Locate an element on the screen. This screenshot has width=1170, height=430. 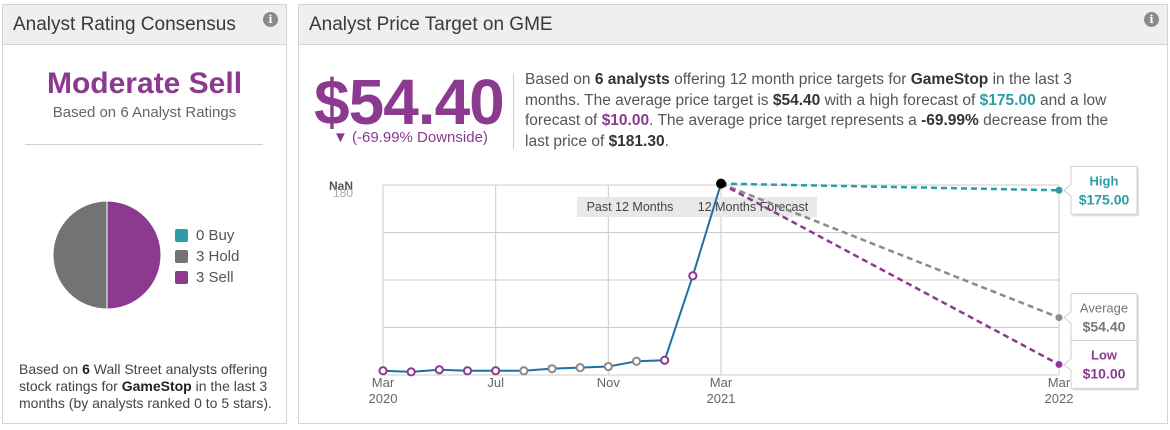
forecast-line-average is located at coordinates (890, 250).